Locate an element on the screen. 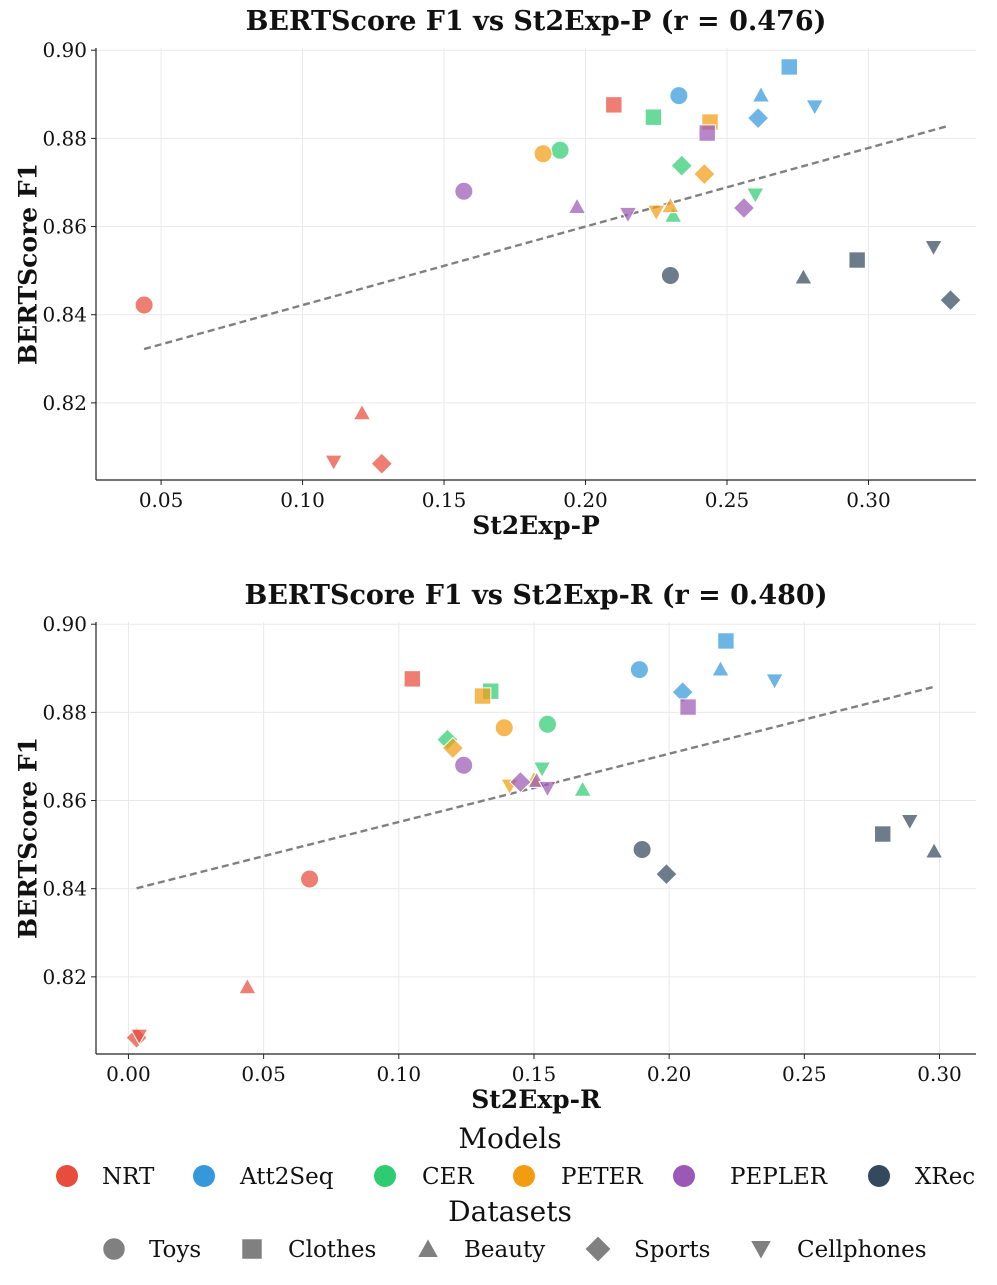 This screenshot has width=997, height=1285. legend-model-label: XRec is located at coordinates (945, 1177).